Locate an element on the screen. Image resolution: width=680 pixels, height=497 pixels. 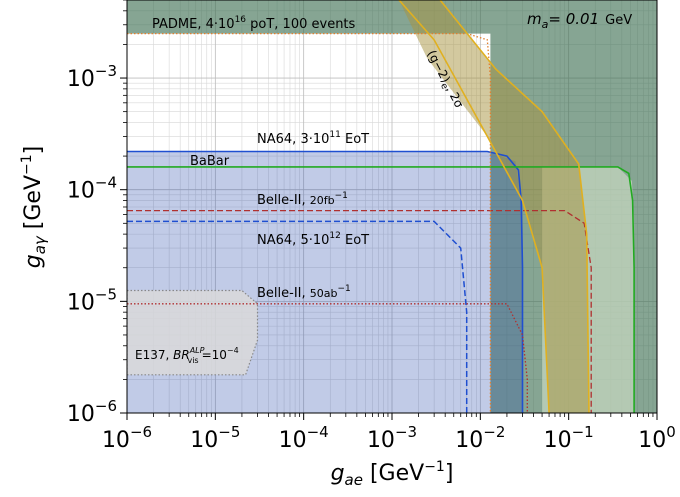
x-tick-labels: 10⁻⁶ 10⁻⁵ 10⁻⁴ 10⁻³ 10⁻² 10⁻¹ 10⁰ is located at coordinates (389, 438).